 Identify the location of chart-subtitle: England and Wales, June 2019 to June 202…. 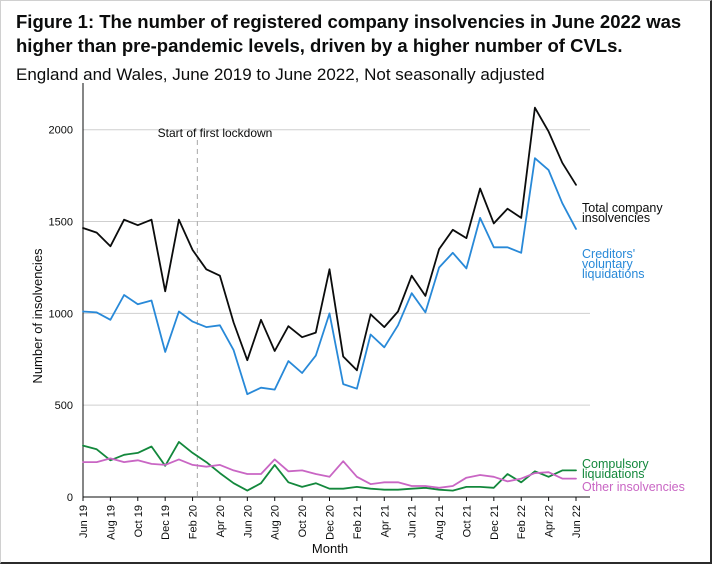
(280, 74).